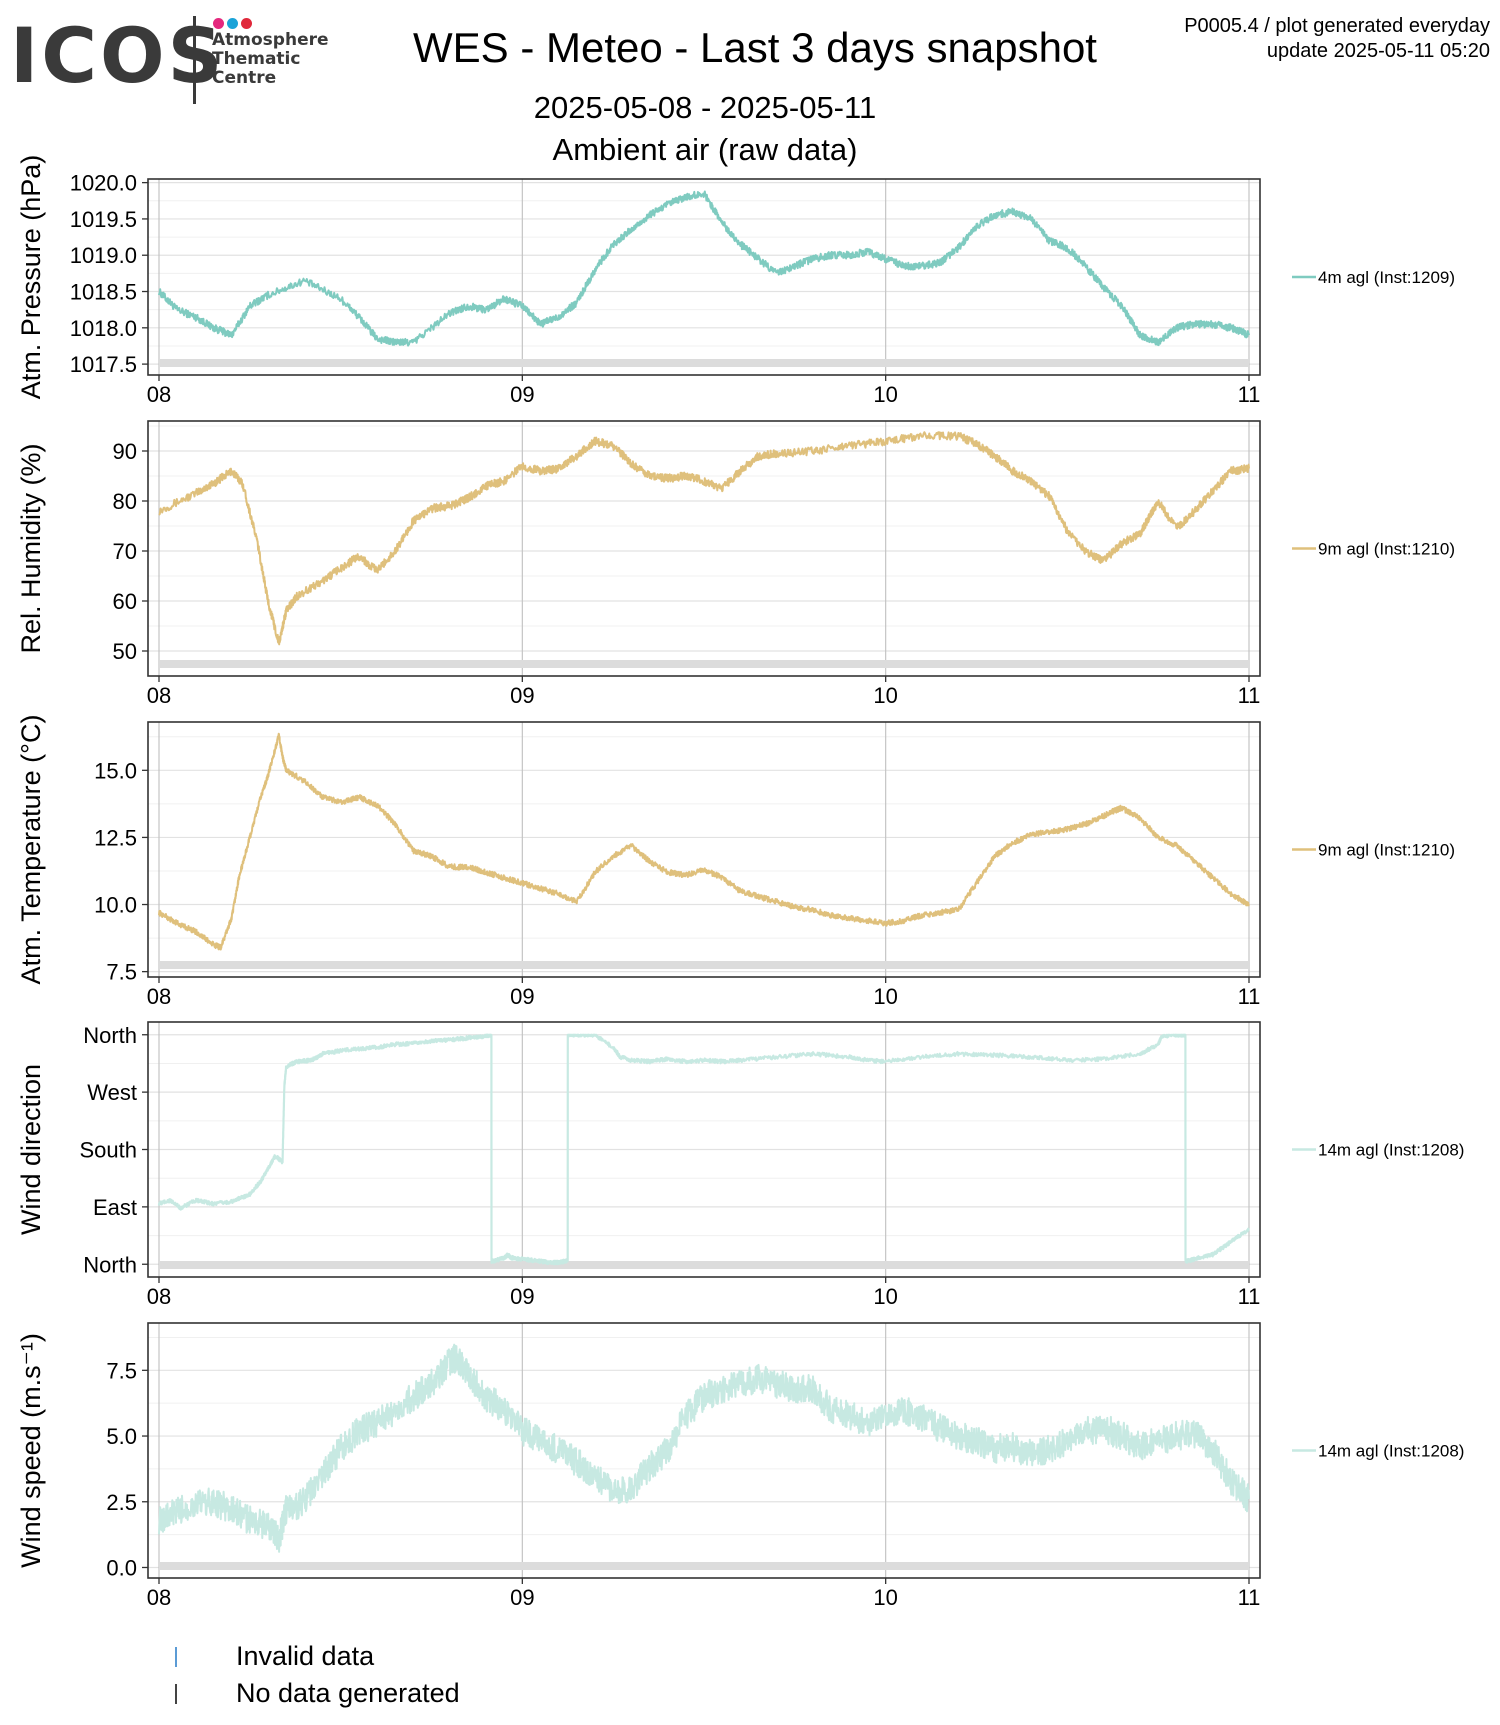 Image resolution: width=1500 pixels, height=1725 pixels. What do you see at coordinates (705, 107) in the screenshot?
I see `date-range: 2025-05-08 - 2025-05-11` at bounding box center [705, 107].